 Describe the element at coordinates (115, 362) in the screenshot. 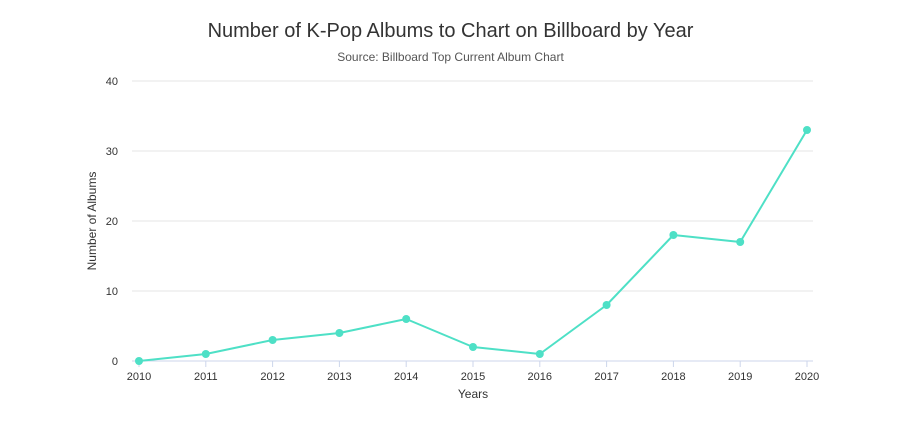

I see `y-tick-label: 0` at that location.